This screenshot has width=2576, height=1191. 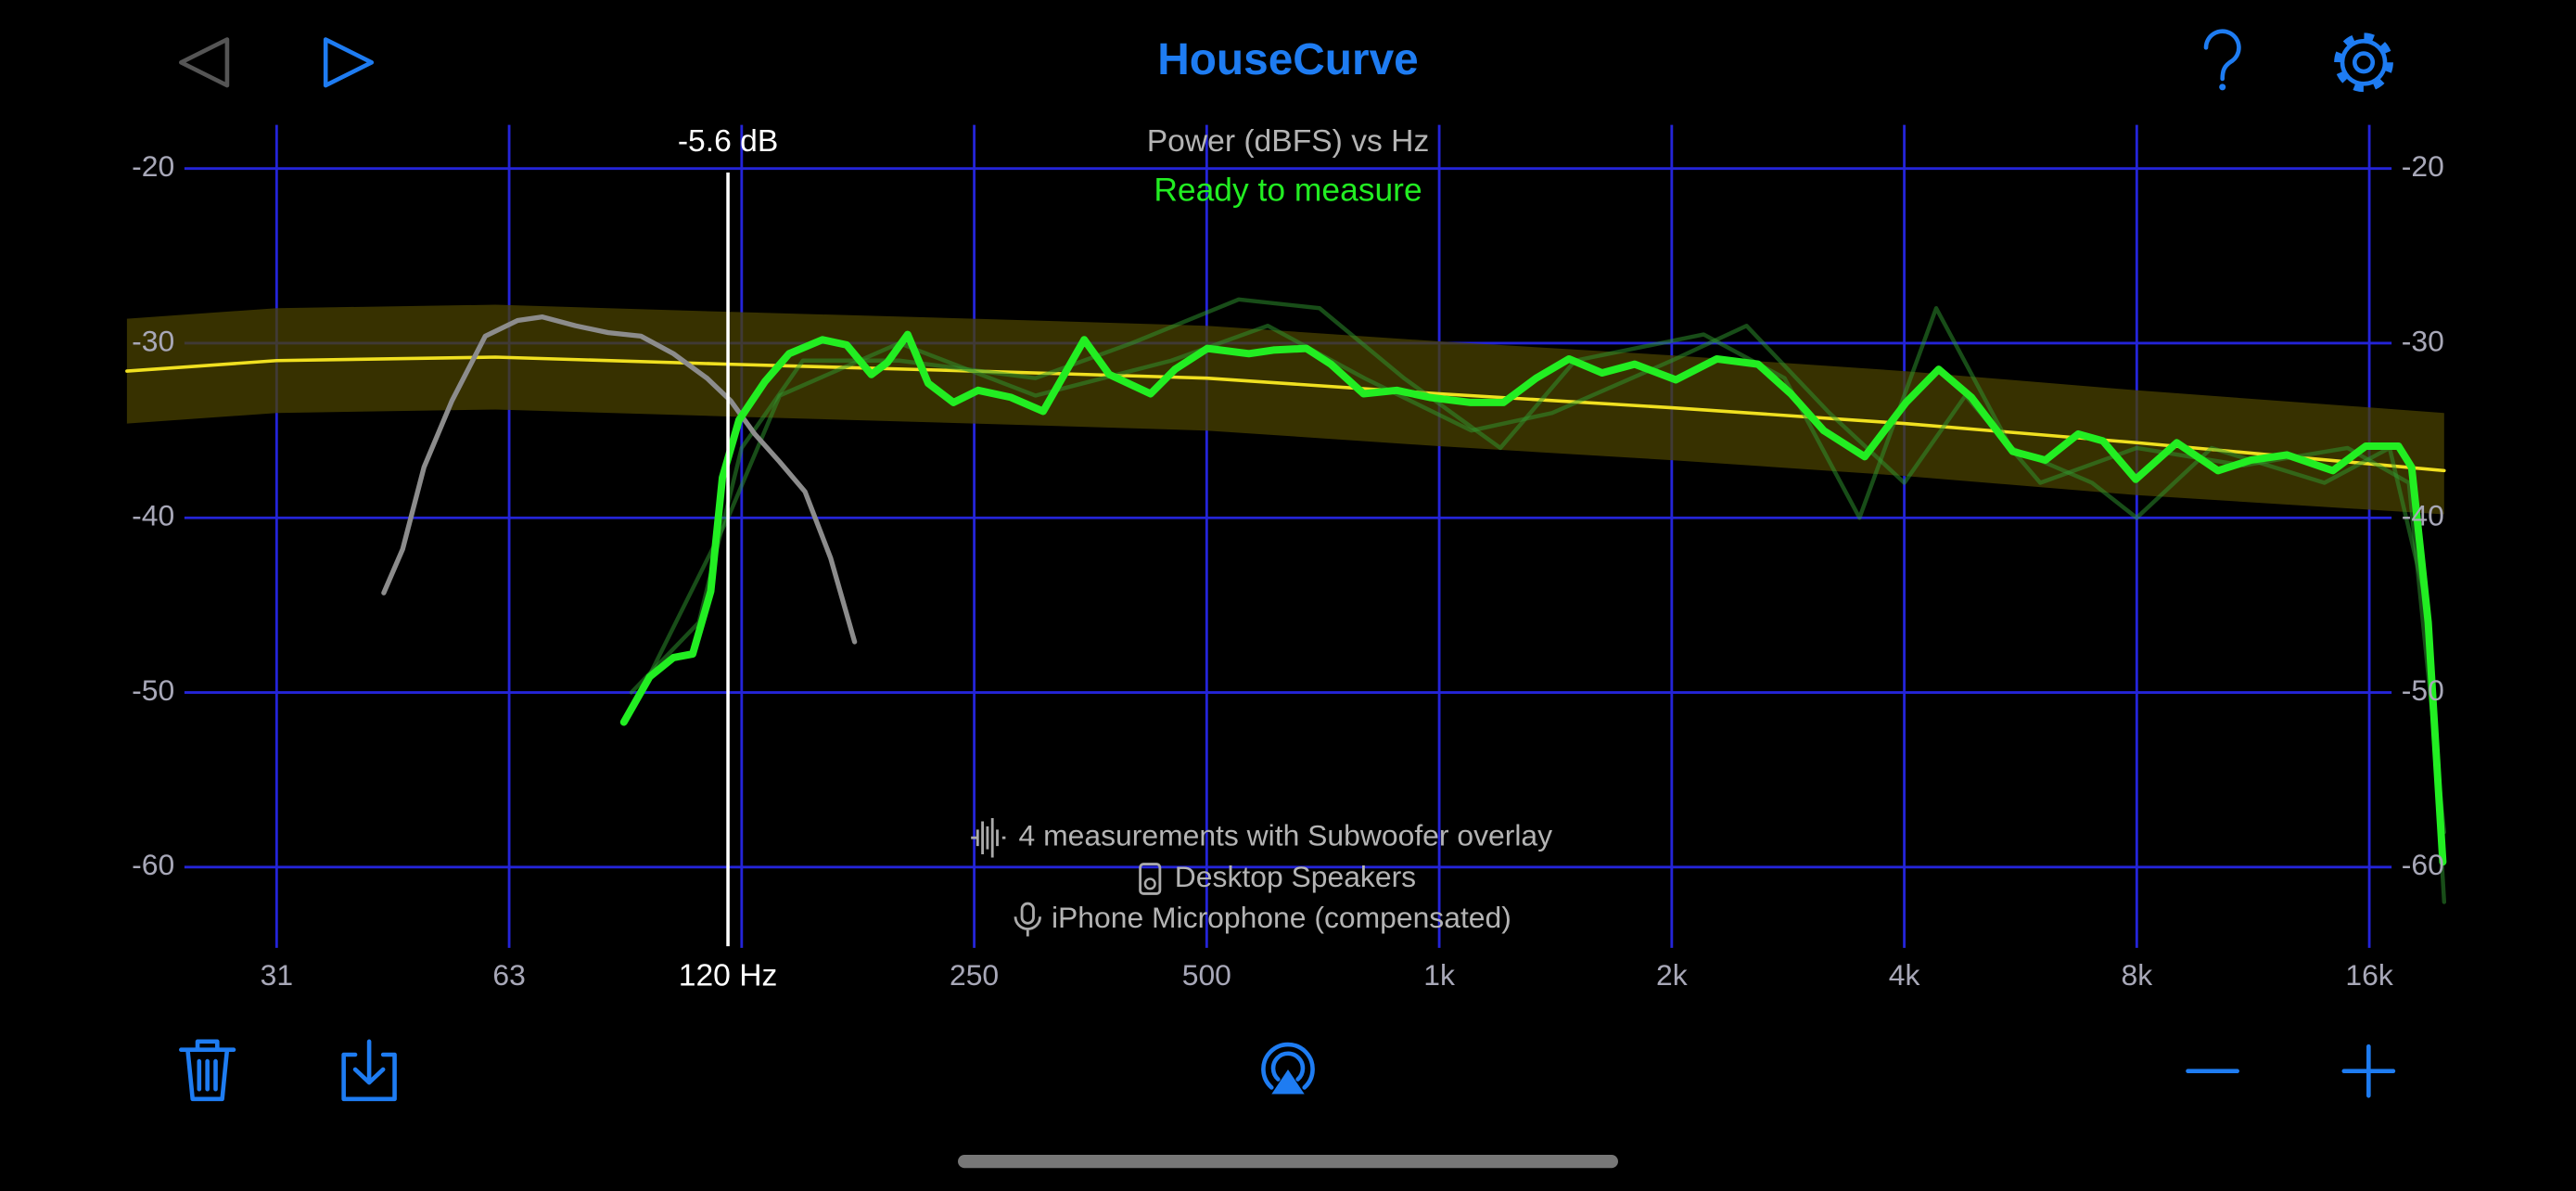 What do you see at coordinates (1028, 926) in the screenshot?
I see `mic-stand` at bounding box center [1028, 926].